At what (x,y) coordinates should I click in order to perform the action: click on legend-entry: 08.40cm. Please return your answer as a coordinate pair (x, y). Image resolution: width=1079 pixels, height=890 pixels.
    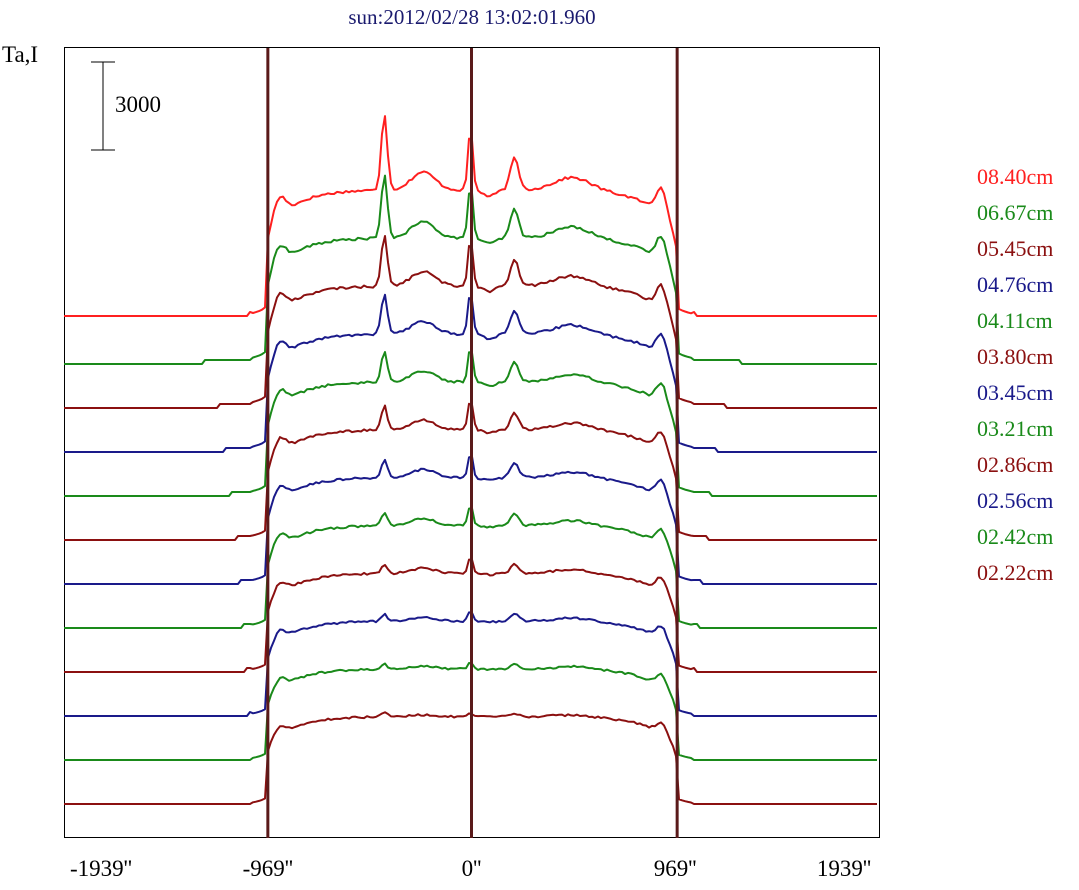
    Looking at the image, I should click on (1015, 176).